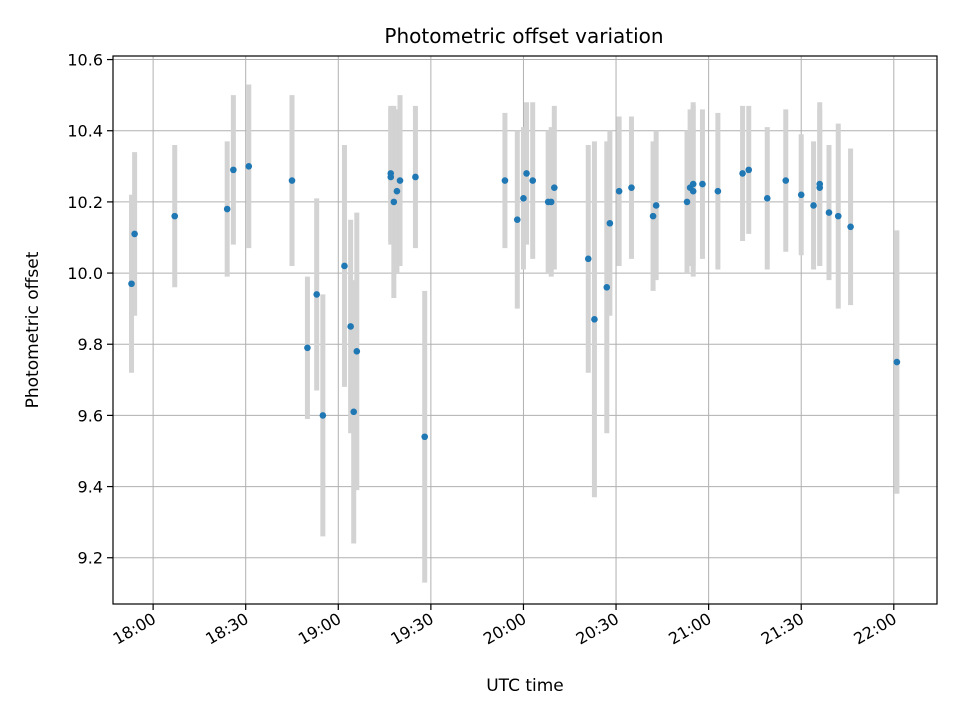  Describe the element at coordinates (33, 329) in the screenshot. I see `y-axis-label: Photometric offset` at that location.